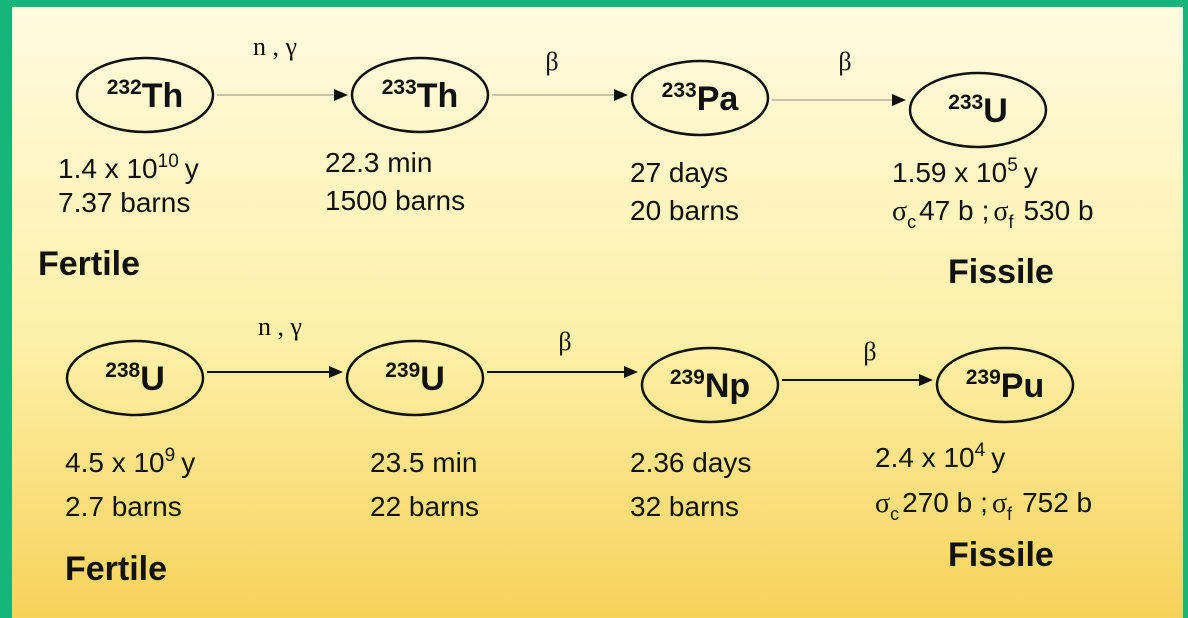 This screenshot has height=618, width=1188. I want to click on half-life: 1.59 x 105 y, so click(965, 171).